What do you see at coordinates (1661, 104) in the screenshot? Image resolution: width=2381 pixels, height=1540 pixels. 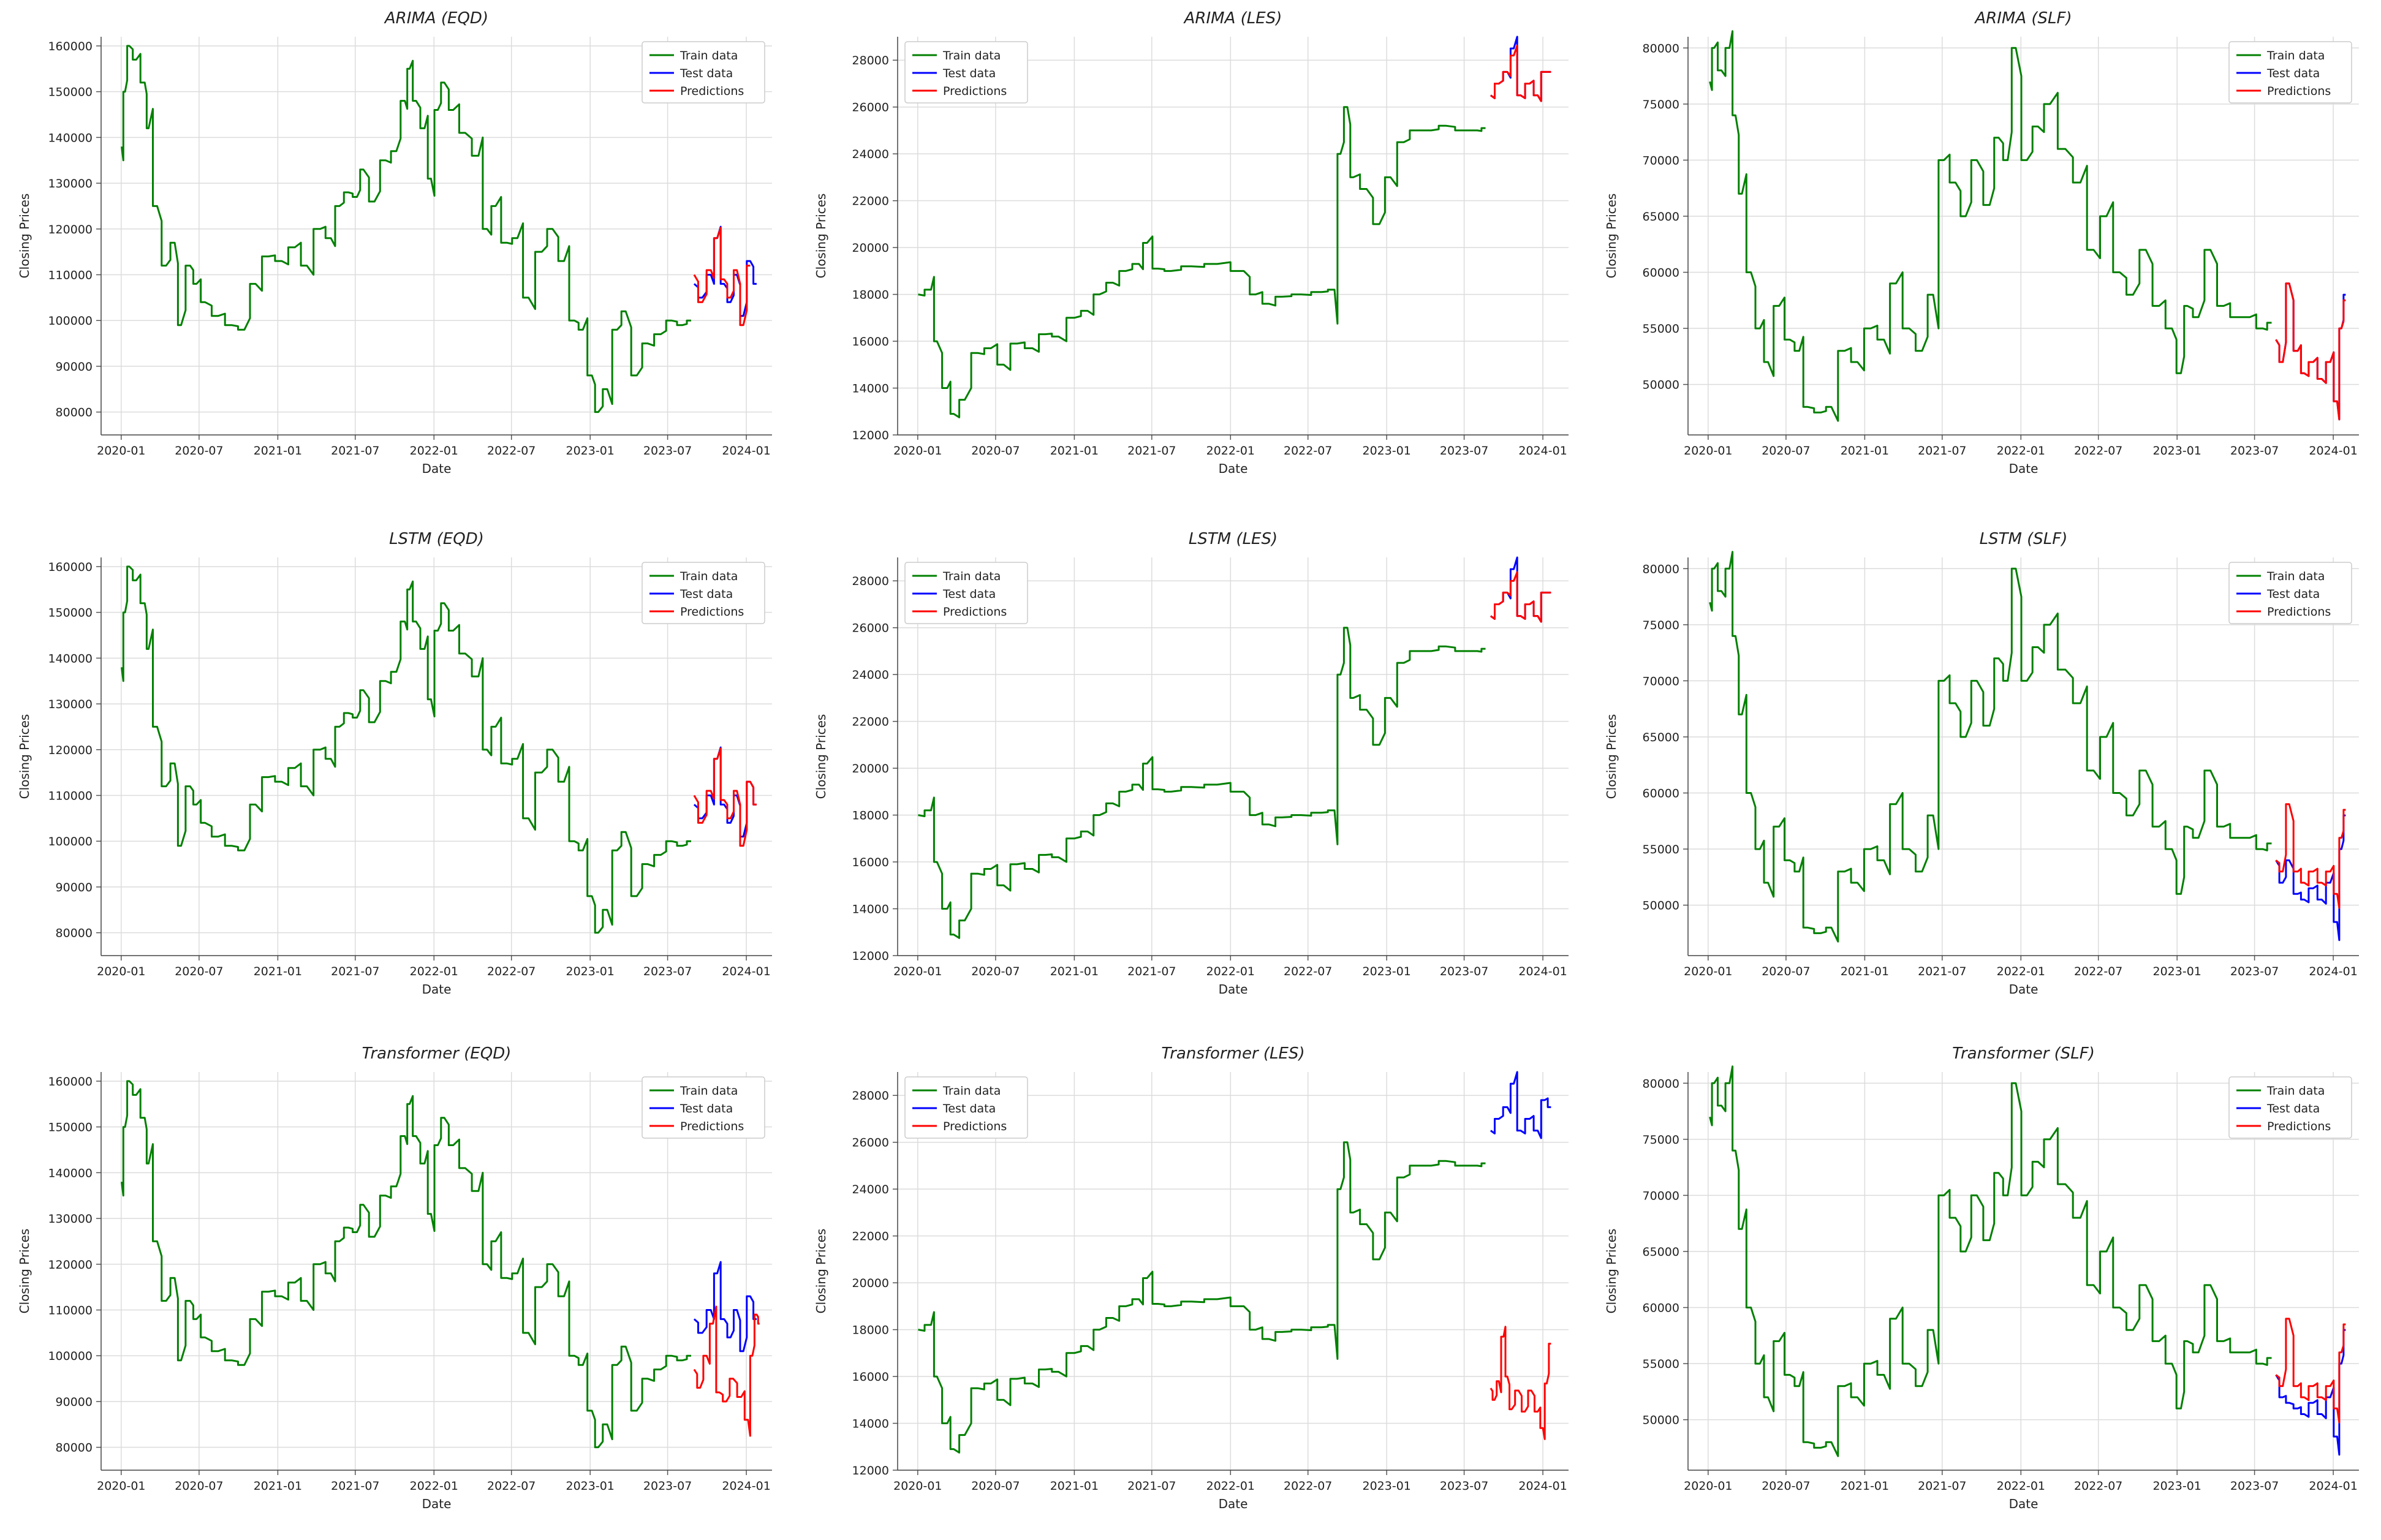 I see `y-tick-label: 75000` at bounding box center [1661, 104].